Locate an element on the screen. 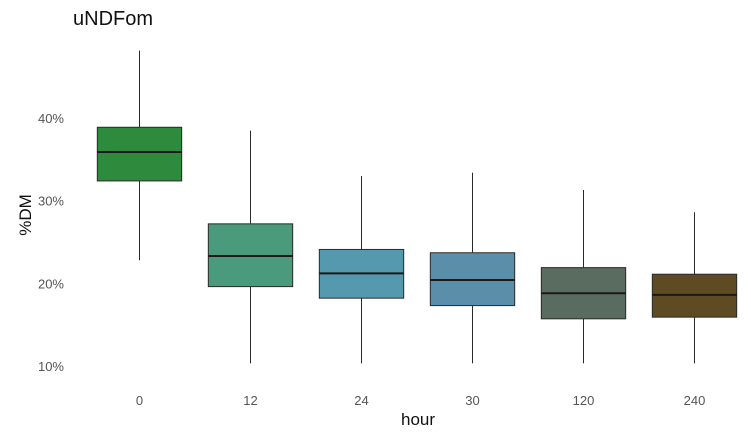 The width and height of the screenshot is (751, 434). x-tick-label: 0 is located at coordinates (139, 400).